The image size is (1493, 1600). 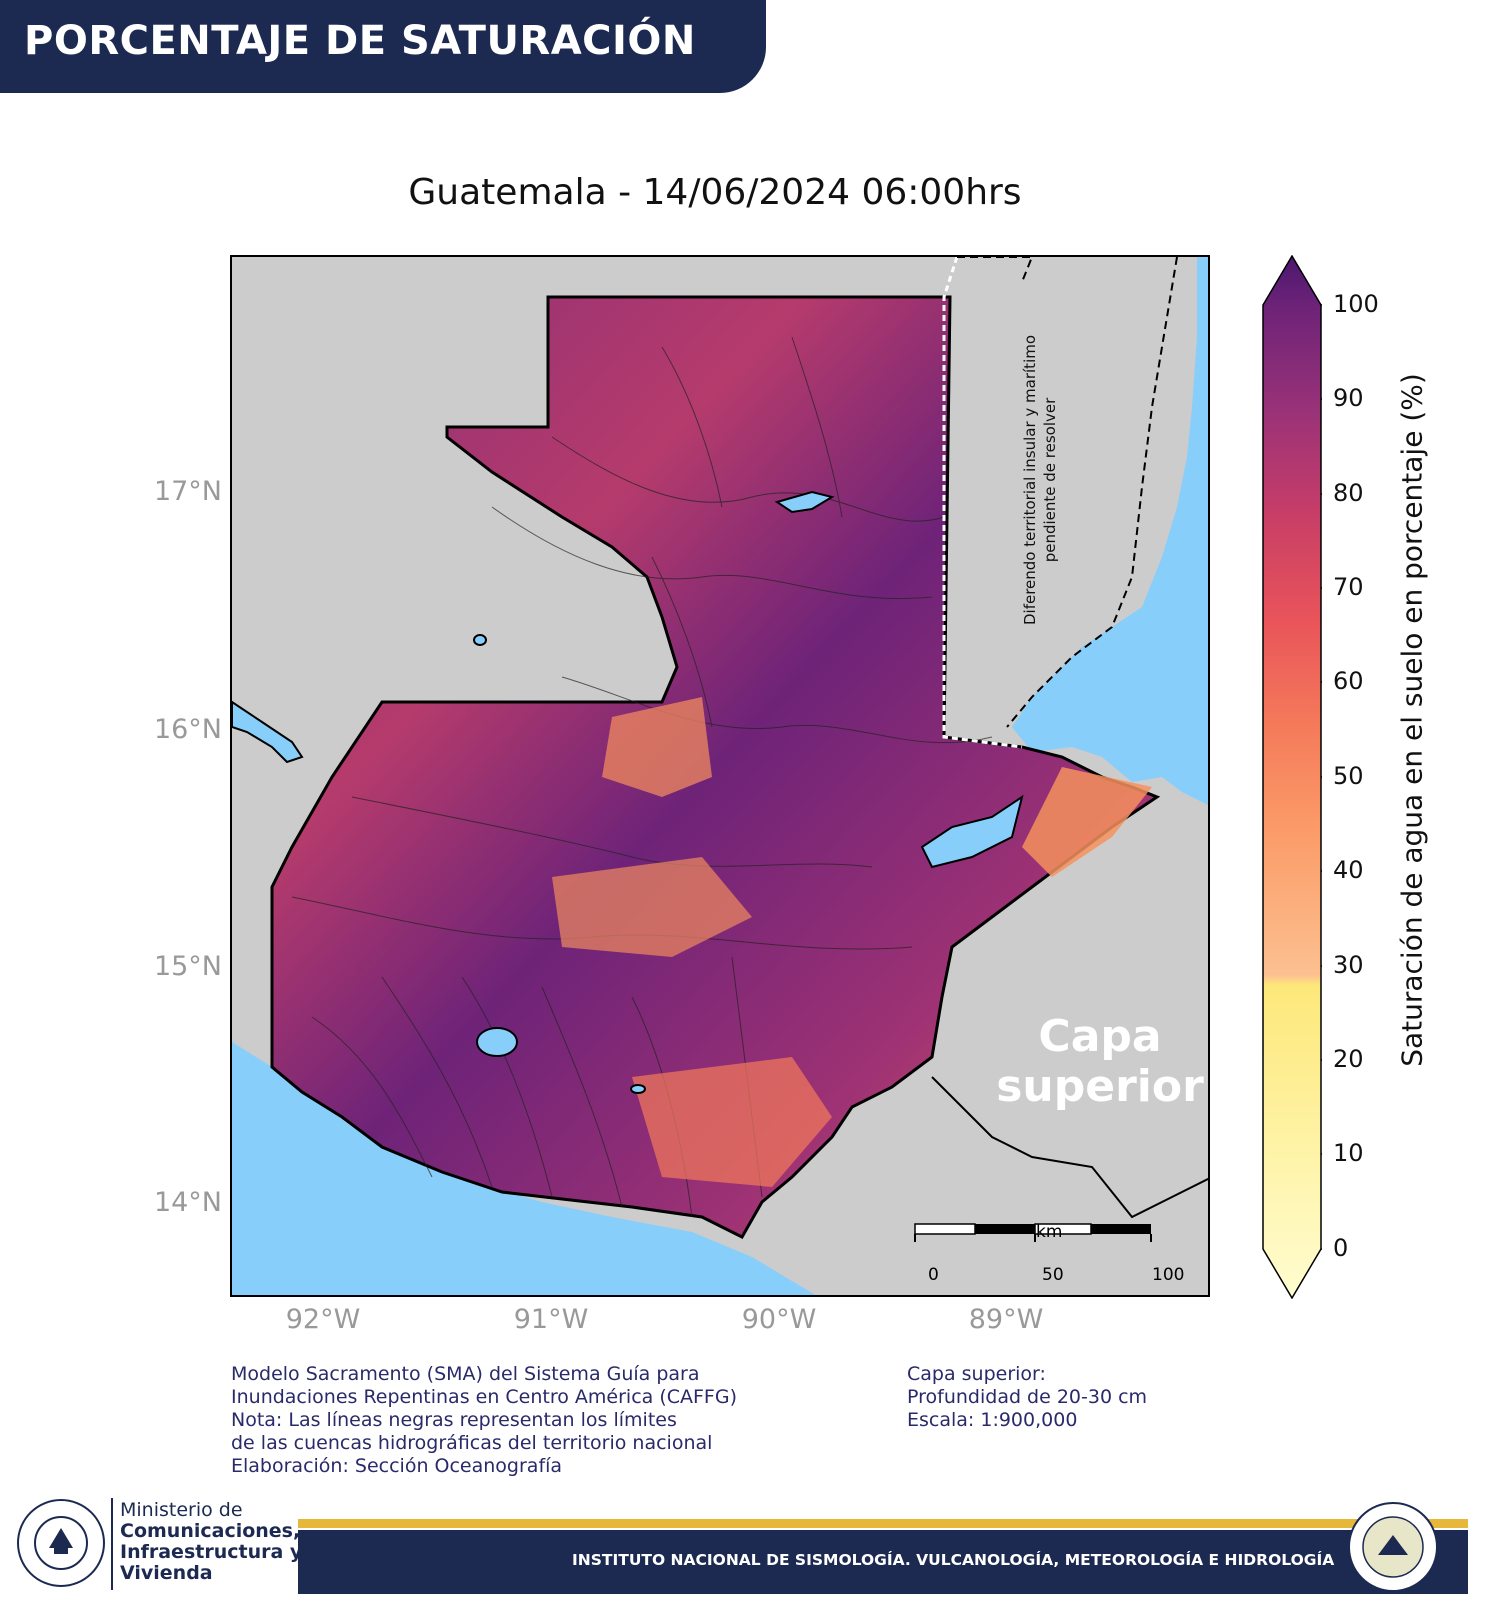 What do you see at coordinates (1067, 492) in the screenshot?
I see `belize-coast-border` at bounding box center [1067, 492].